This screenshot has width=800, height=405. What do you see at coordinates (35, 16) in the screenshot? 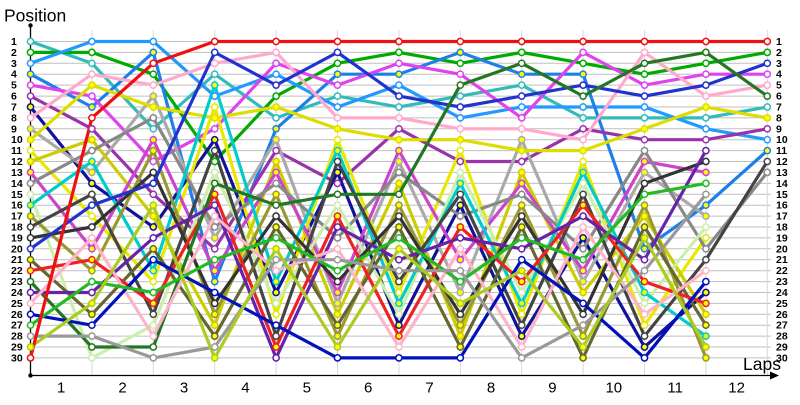
I see `svg-text: Position` at bounding box center [35, 16].